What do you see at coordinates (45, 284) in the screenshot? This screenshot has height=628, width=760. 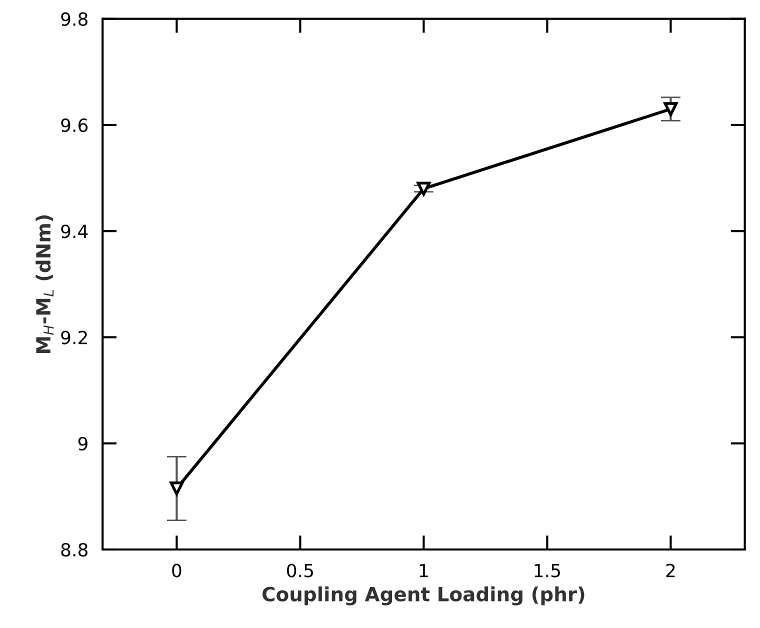 I see `y-axis-title: M$_{H}$-M$_{L}$ (dNm)` at bounding box center [45, 284].